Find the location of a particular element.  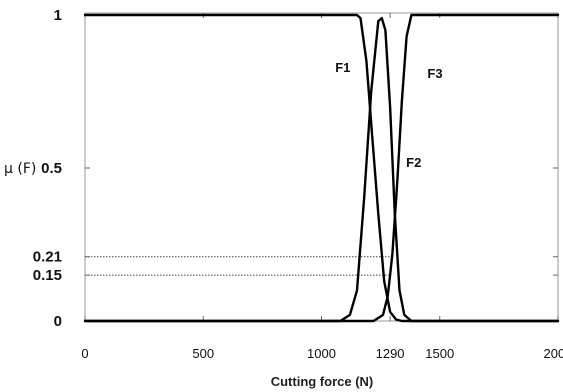

y-tick-label: 1 is located at coordinates (58, 15).